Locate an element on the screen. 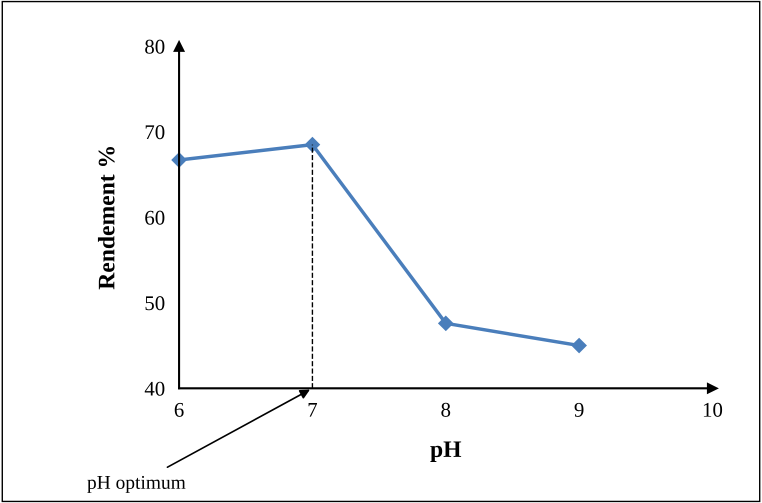  y-tick-label: 40 is located at coordinates (154, 389).